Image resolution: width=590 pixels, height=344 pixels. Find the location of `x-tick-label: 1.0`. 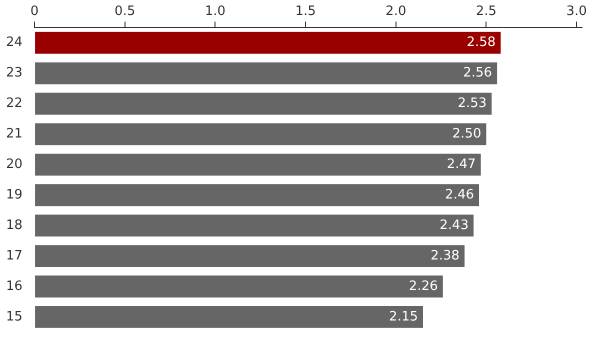

x-tick-label: 1.0 is located at coordinates (215, 12).